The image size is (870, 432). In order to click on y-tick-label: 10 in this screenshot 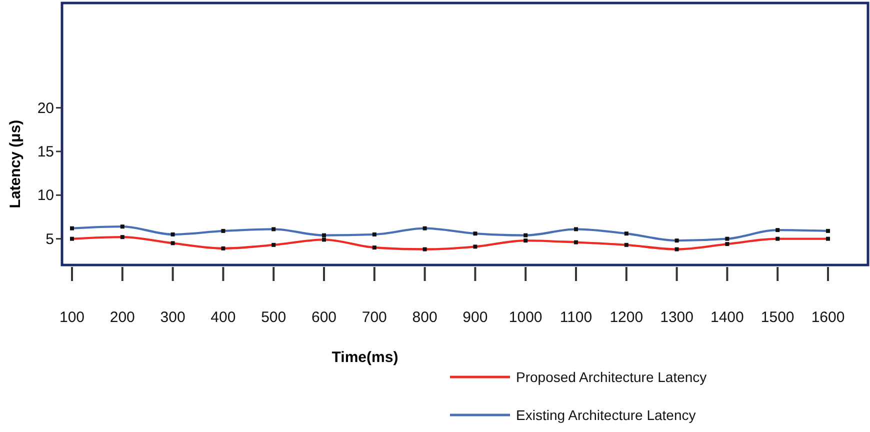, I will do `click(45, 195)`.